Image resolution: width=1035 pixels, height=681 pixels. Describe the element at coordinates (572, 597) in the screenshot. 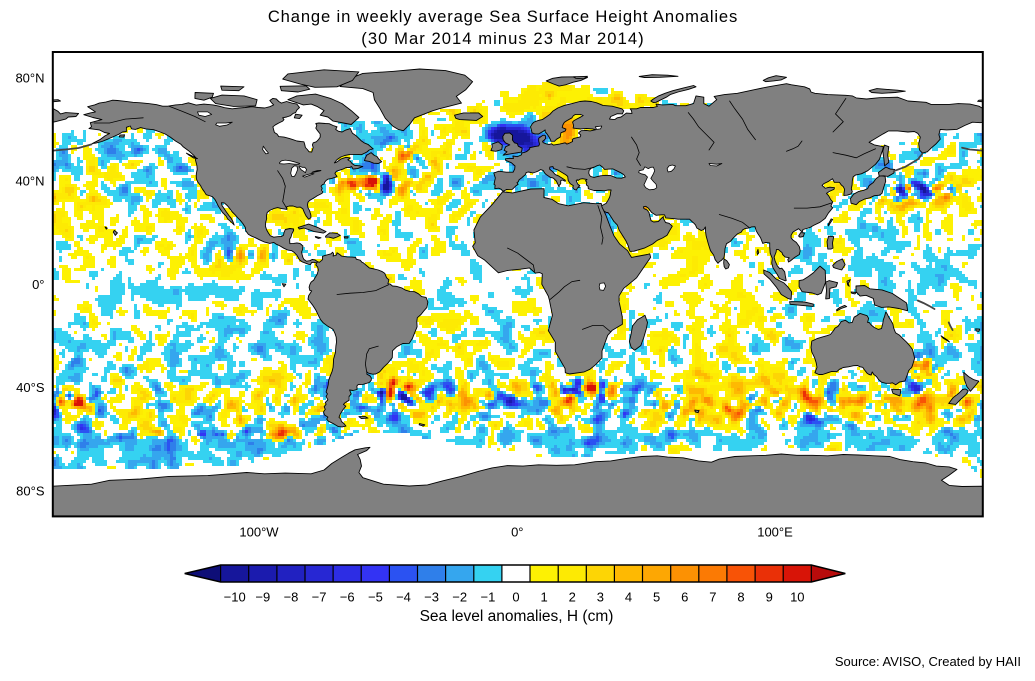

I see `svg-text: 2` at that location.